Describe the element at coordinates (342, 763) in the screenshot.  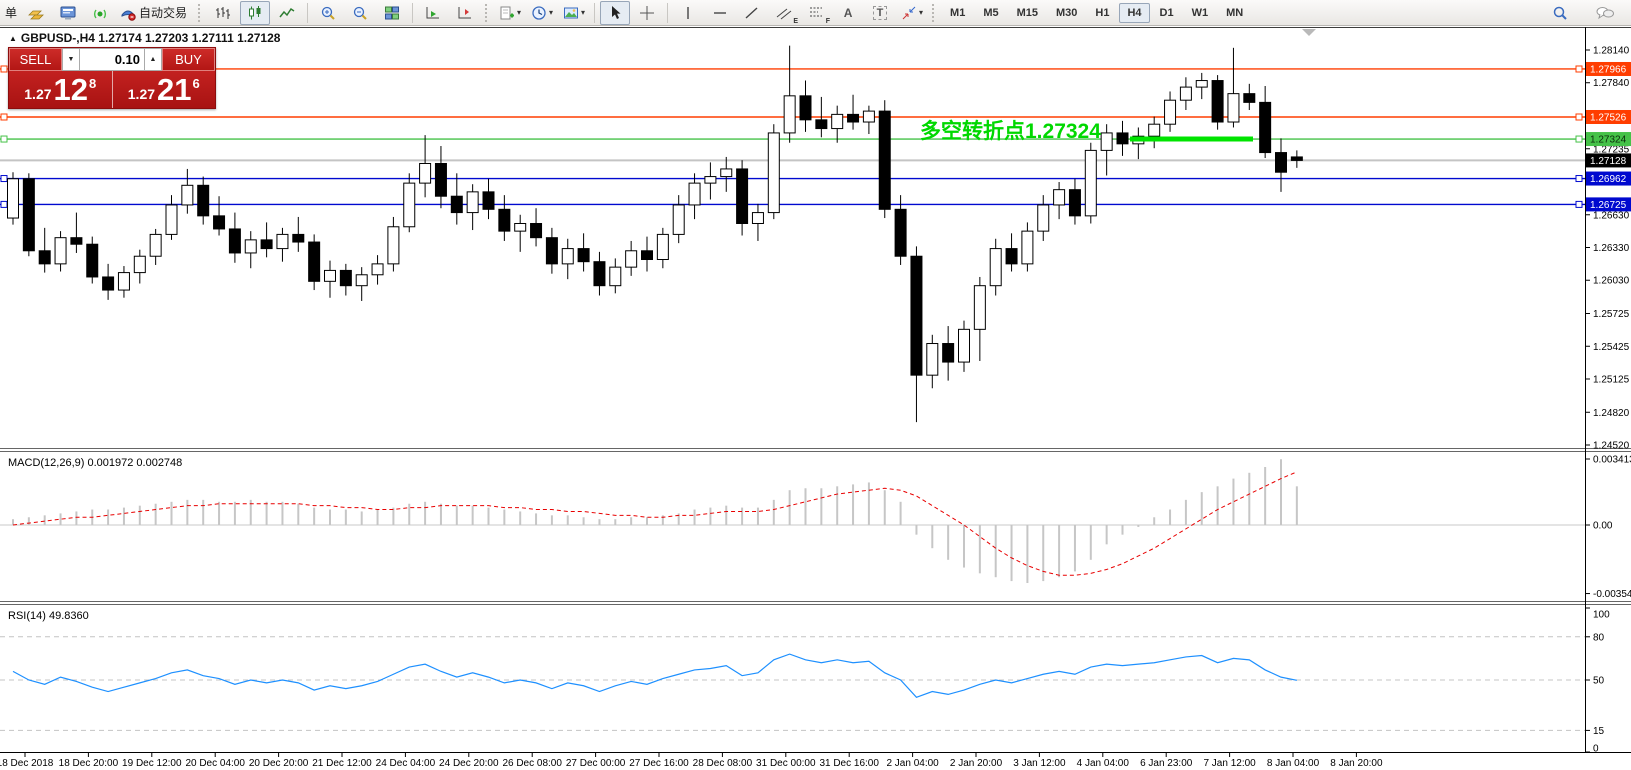
I see `svg-text: 21 Dec 12:00` at that location.